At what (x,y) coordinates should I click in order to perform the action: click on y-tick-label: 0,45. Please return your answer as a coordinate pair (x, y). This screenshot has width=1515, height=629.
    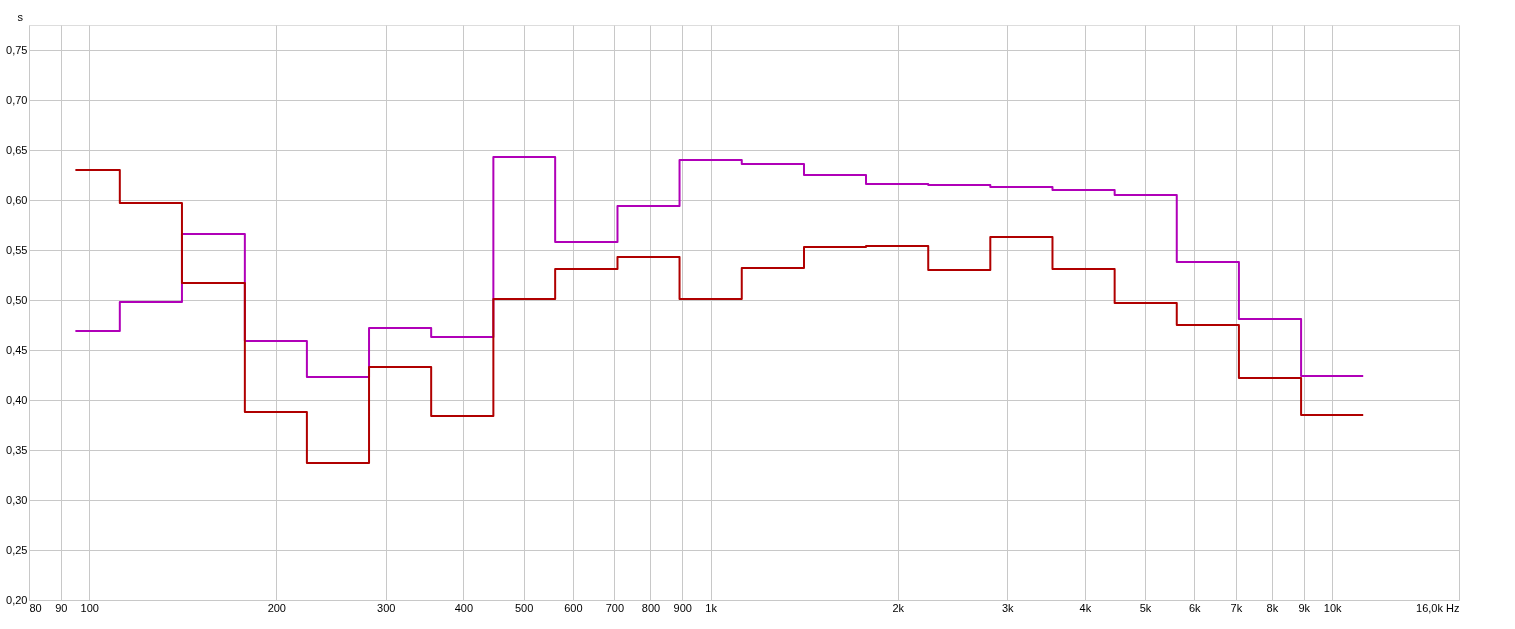
    Looking at the image, I should click on (17, 349).